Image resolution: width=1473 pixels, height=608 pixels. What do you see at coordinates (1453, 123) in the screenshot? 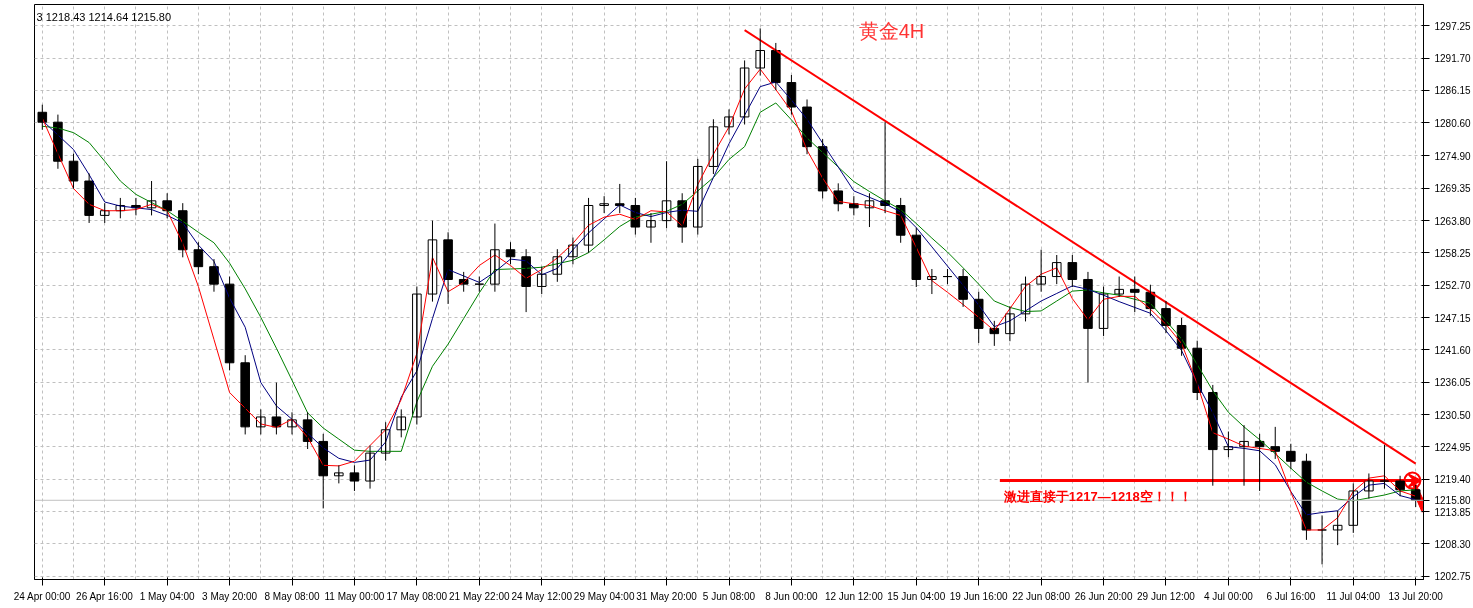
I see `y-tick-label: 1280.60` at bounding box center [1453, 123].